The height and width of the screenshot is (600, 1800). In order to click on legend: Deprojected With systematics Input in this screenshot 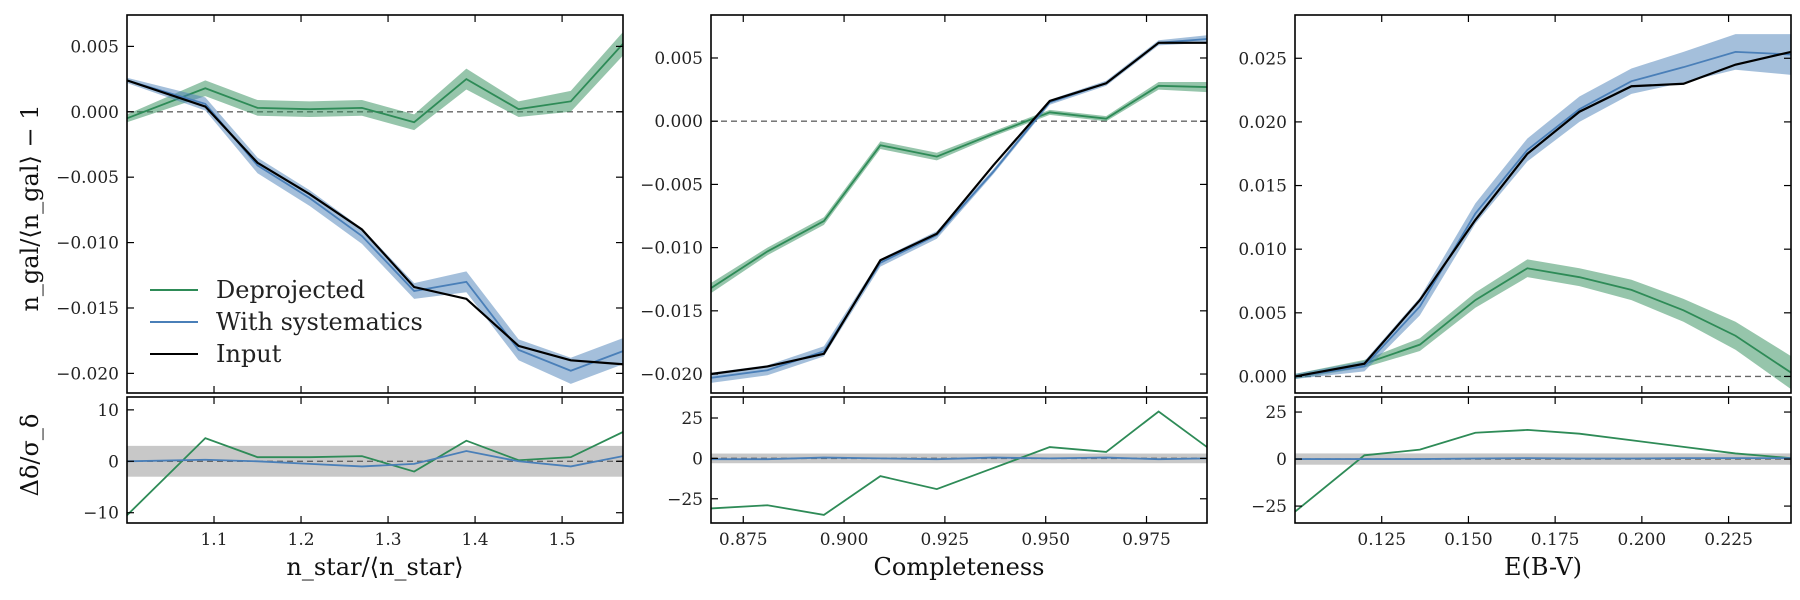, I will do `click(286, 322)`.